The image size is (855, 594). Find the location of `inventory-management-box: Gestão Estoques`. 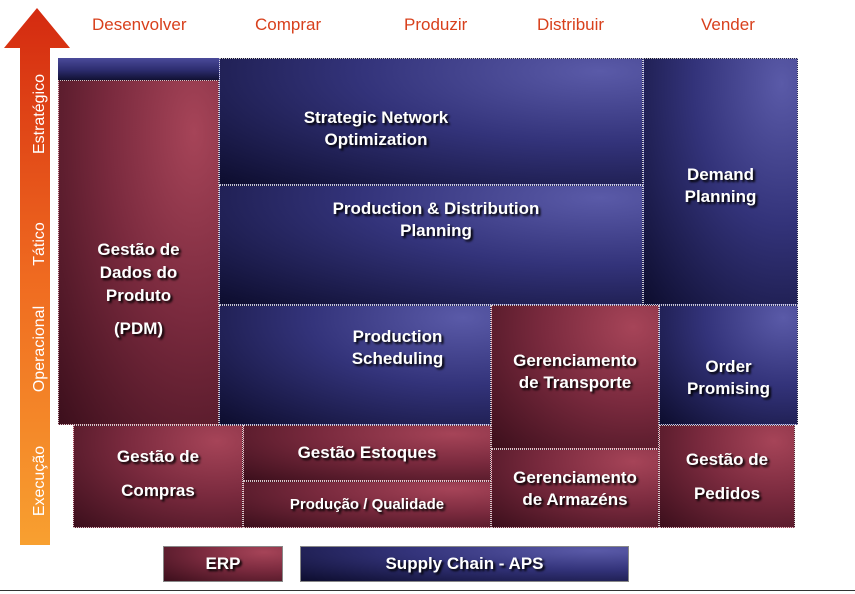

inventory-management-box: Gestão Estoques is located at coordinates (367, 453).